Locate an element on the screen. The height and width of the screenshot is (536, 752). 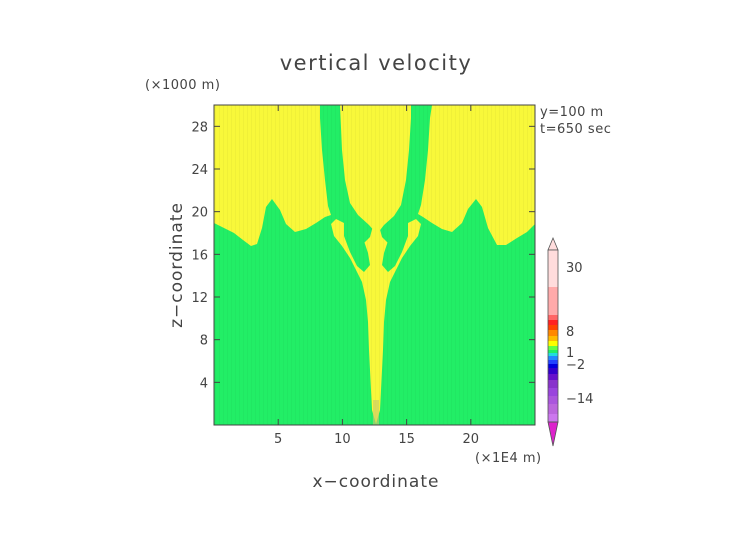
x-tick-label: 10 is located at coordinates (342, 439).